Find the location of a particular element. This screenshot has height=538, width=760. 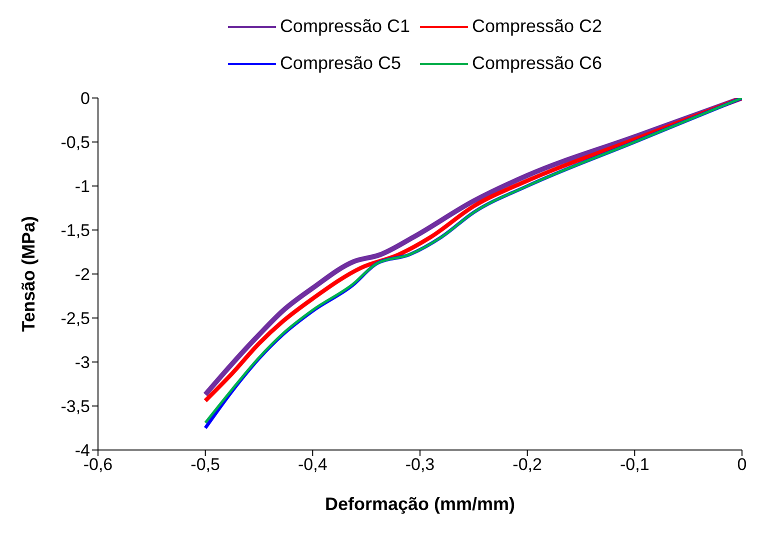

y-tick-label: -2,5 is located at coordinates (75, 318).